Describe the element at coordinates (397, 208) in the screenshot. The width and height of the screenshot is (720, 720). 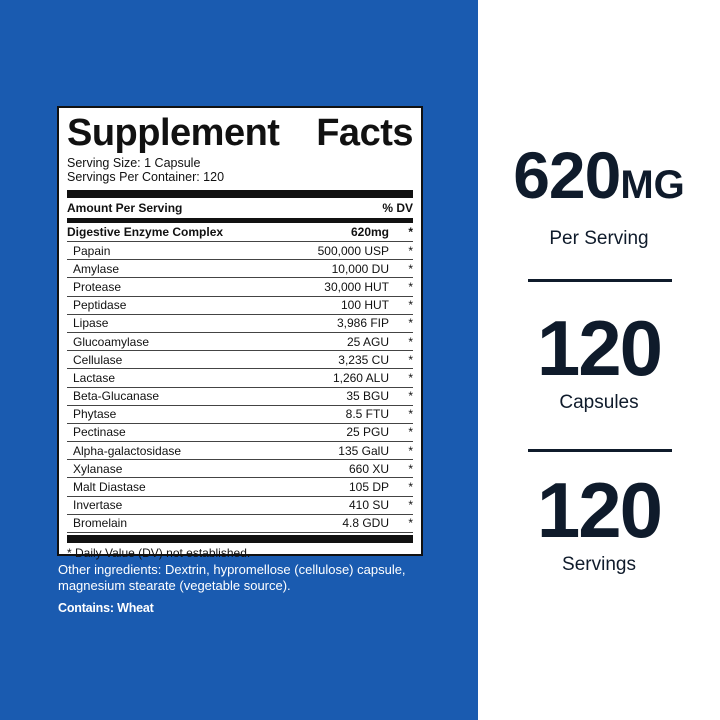
I see `dv-header: % DV` at that location.